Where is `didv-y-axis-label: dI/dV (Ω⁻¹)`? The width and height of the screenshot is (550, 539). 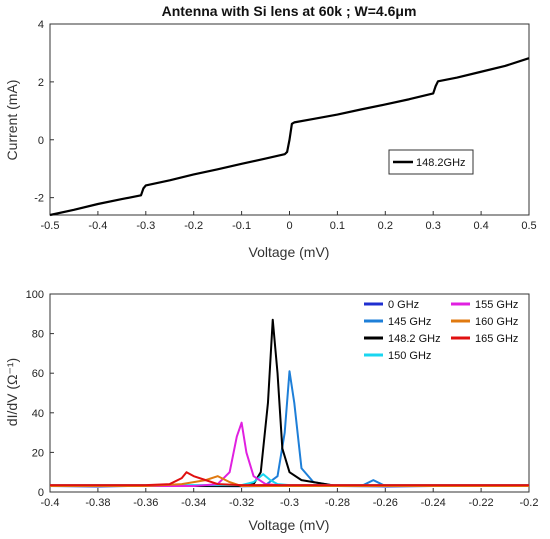
didv-y-axis-label: dI/dV (Ω⁻¹) is located at coordinates (12, 392).